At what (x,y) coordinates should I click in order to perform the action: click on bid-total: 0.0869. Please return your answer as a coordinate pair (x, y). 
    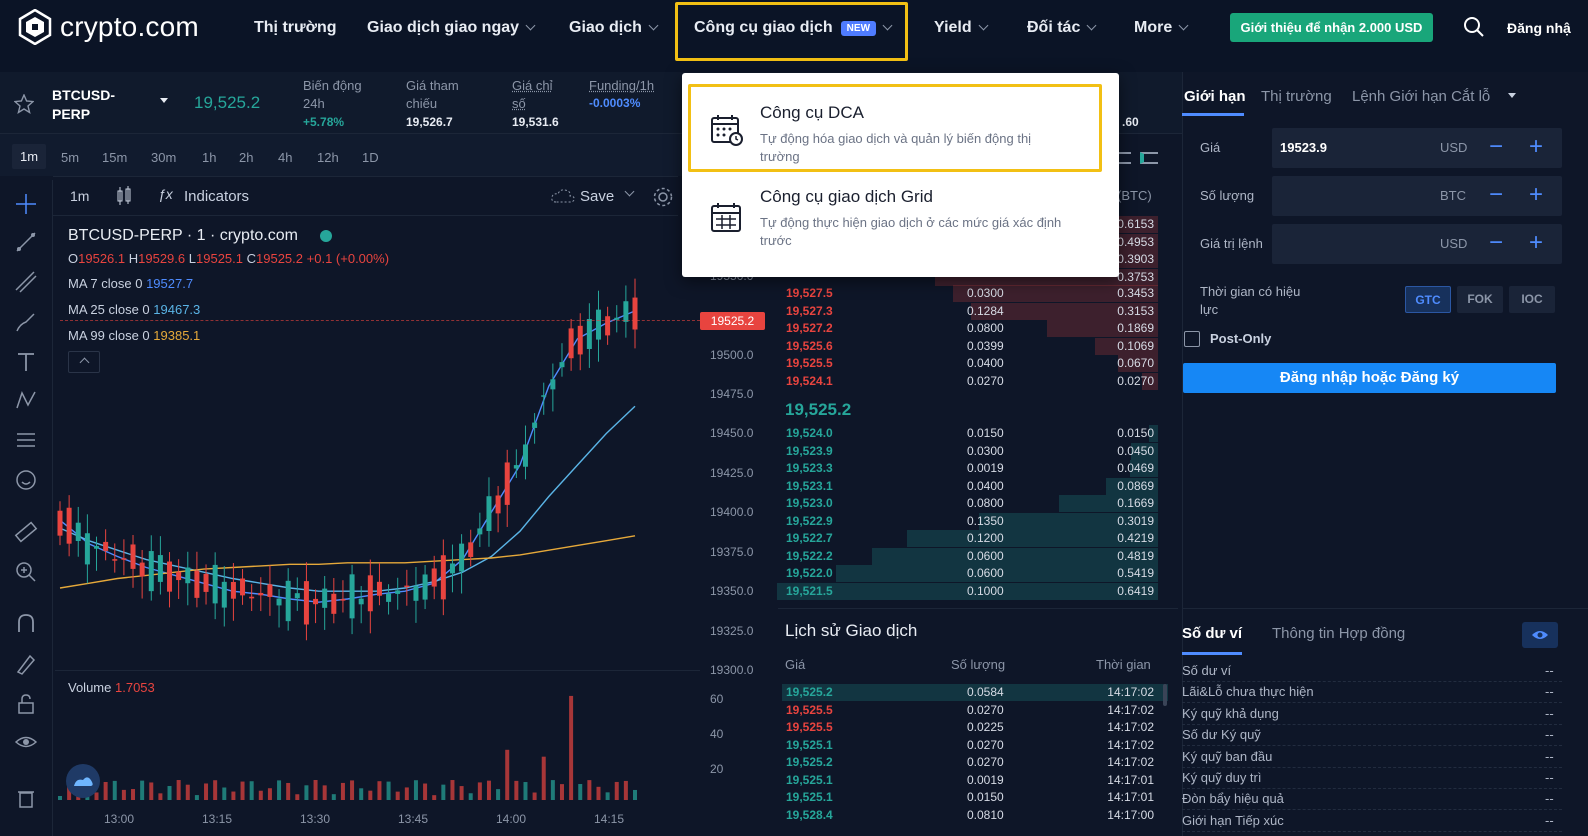
    Looking at the image, I should click on (1135, 485).